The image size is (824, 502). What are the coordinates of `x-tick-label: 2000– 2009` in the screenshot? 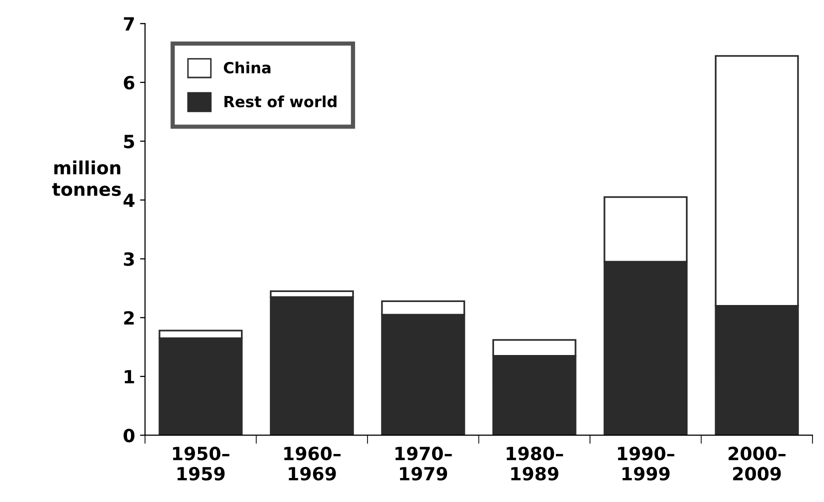 It's located at (757, 463).